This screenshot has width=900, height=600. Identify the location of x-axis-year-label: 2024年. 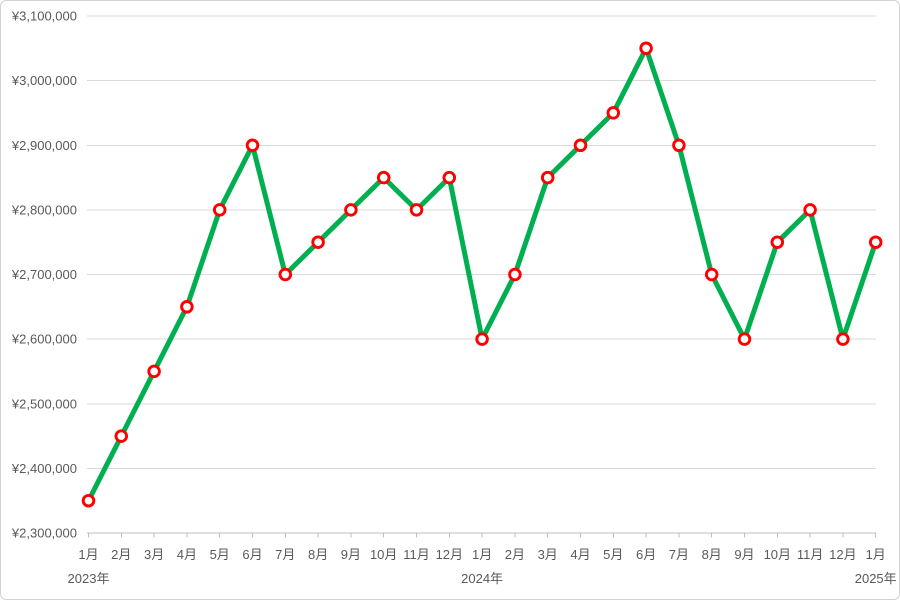
(482, 578).